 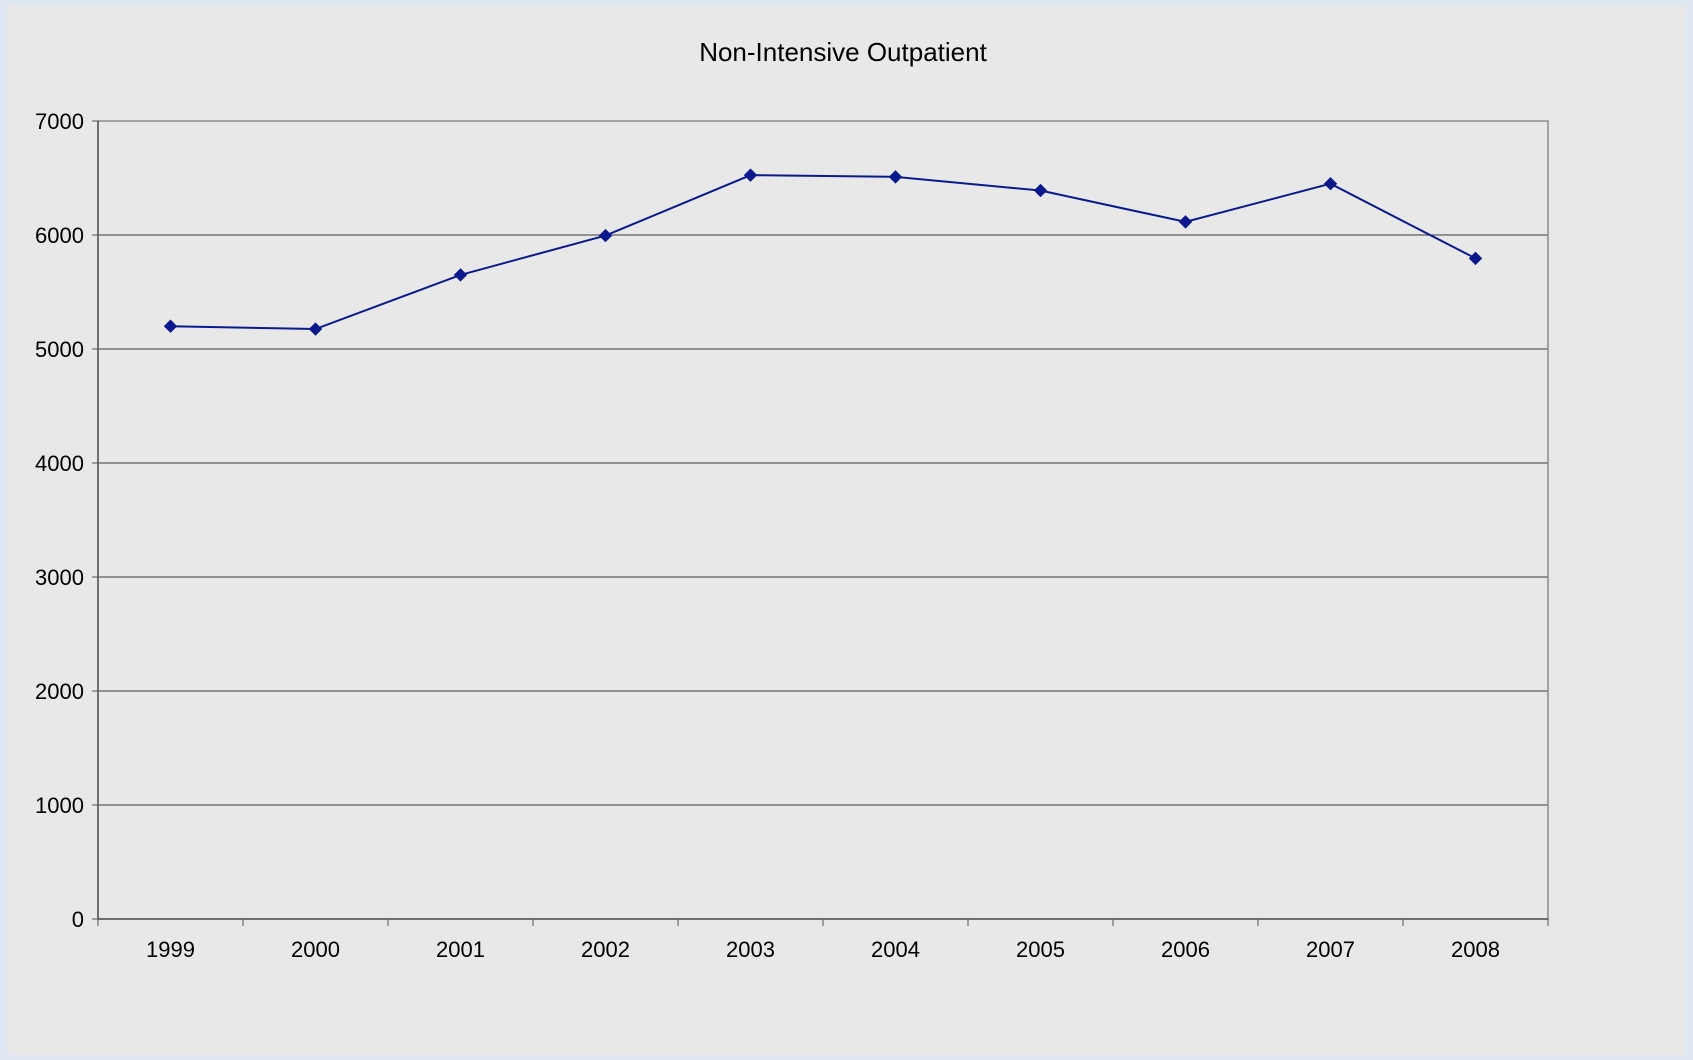 I want to click on y-tick-label: 6000, so click(x=59, y=235).